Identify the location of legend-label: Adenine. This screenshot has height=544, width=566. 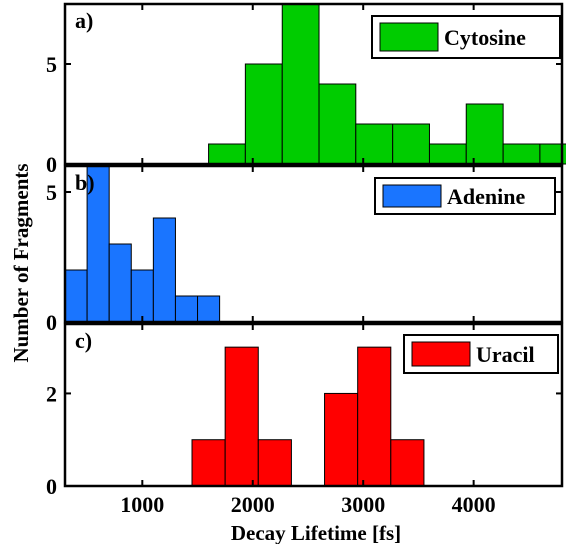
(486, 196).